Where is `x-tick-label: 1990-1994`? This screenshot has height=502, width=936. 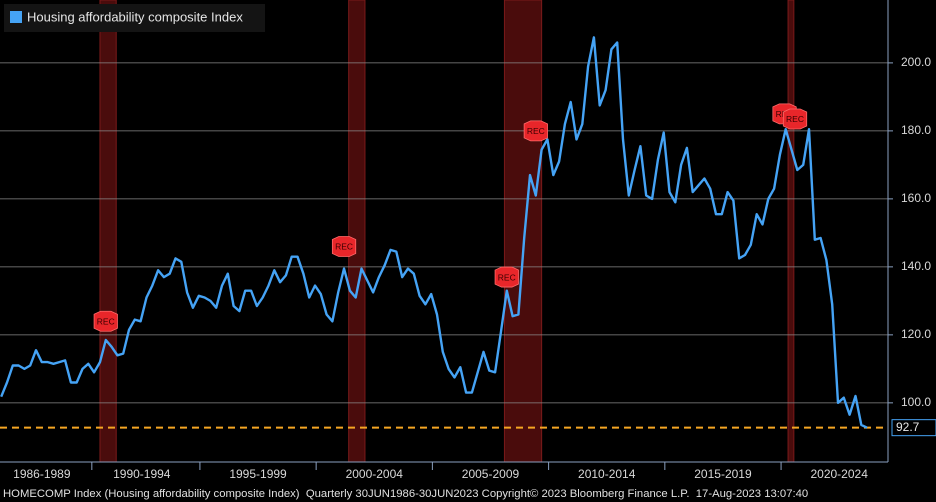
x-tick-label: 1990-1994 is located at coordinates (142, 474).